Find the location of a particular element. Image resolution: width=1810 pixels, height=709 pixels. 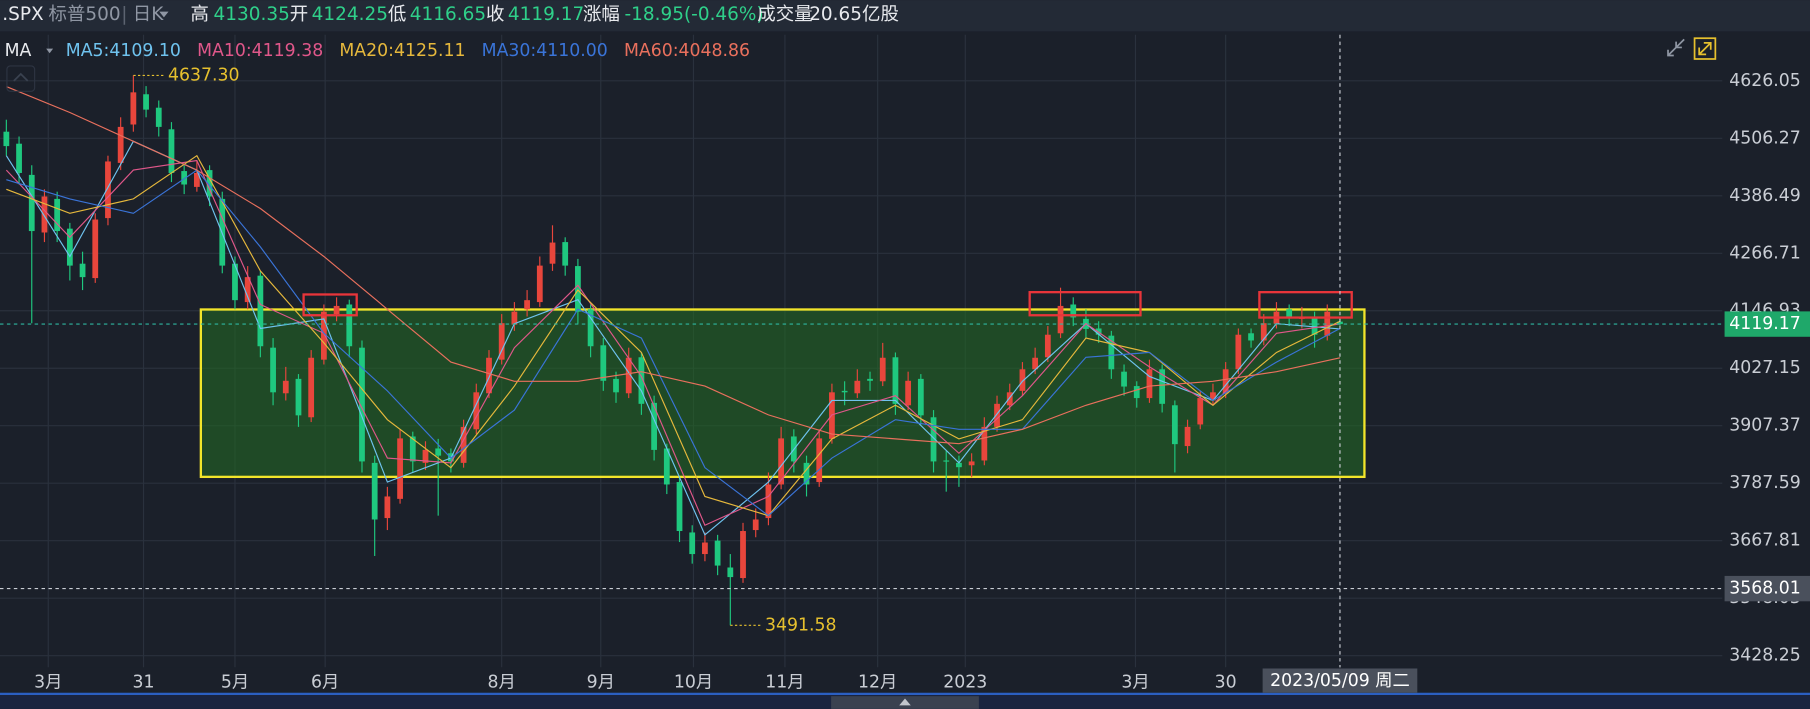

high-value: 4130.35 is located at coordinates (252, 14).